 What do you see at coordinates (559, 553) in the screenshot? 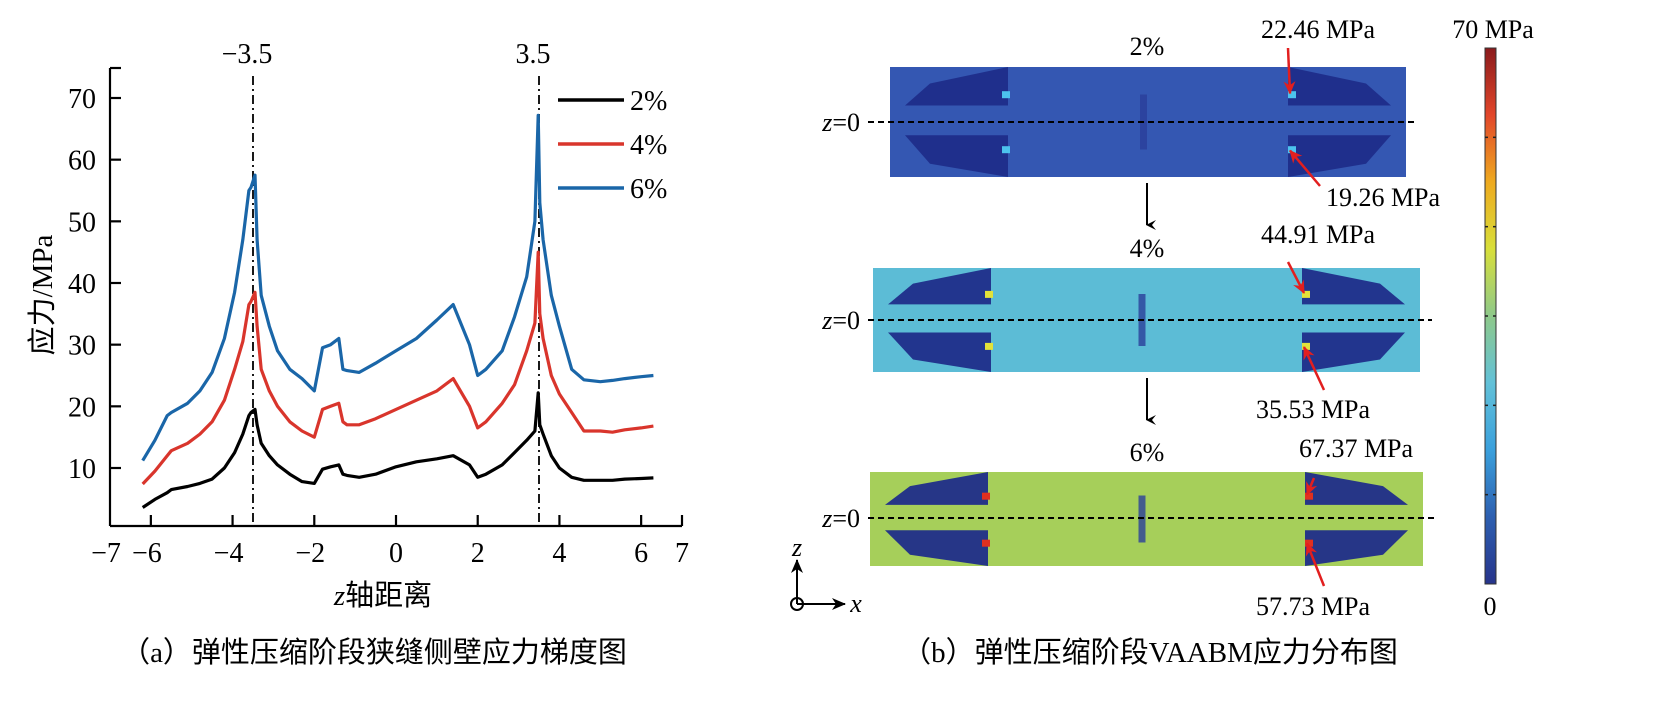
I see `x-tick-label: 4` at bounding box center [559, 553].